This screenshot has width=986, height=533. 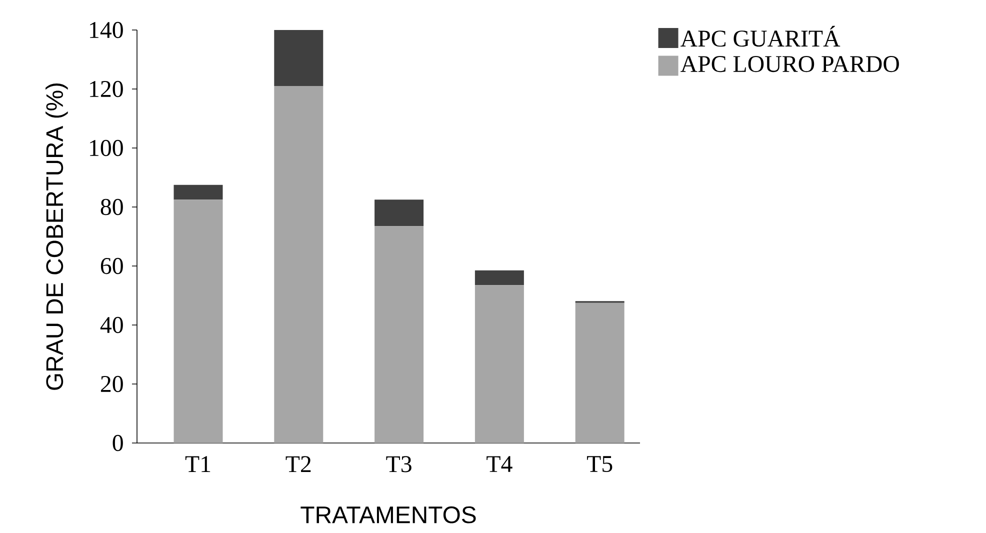 I want to click on x-tick-label: T5, so click(x=599, y=464).